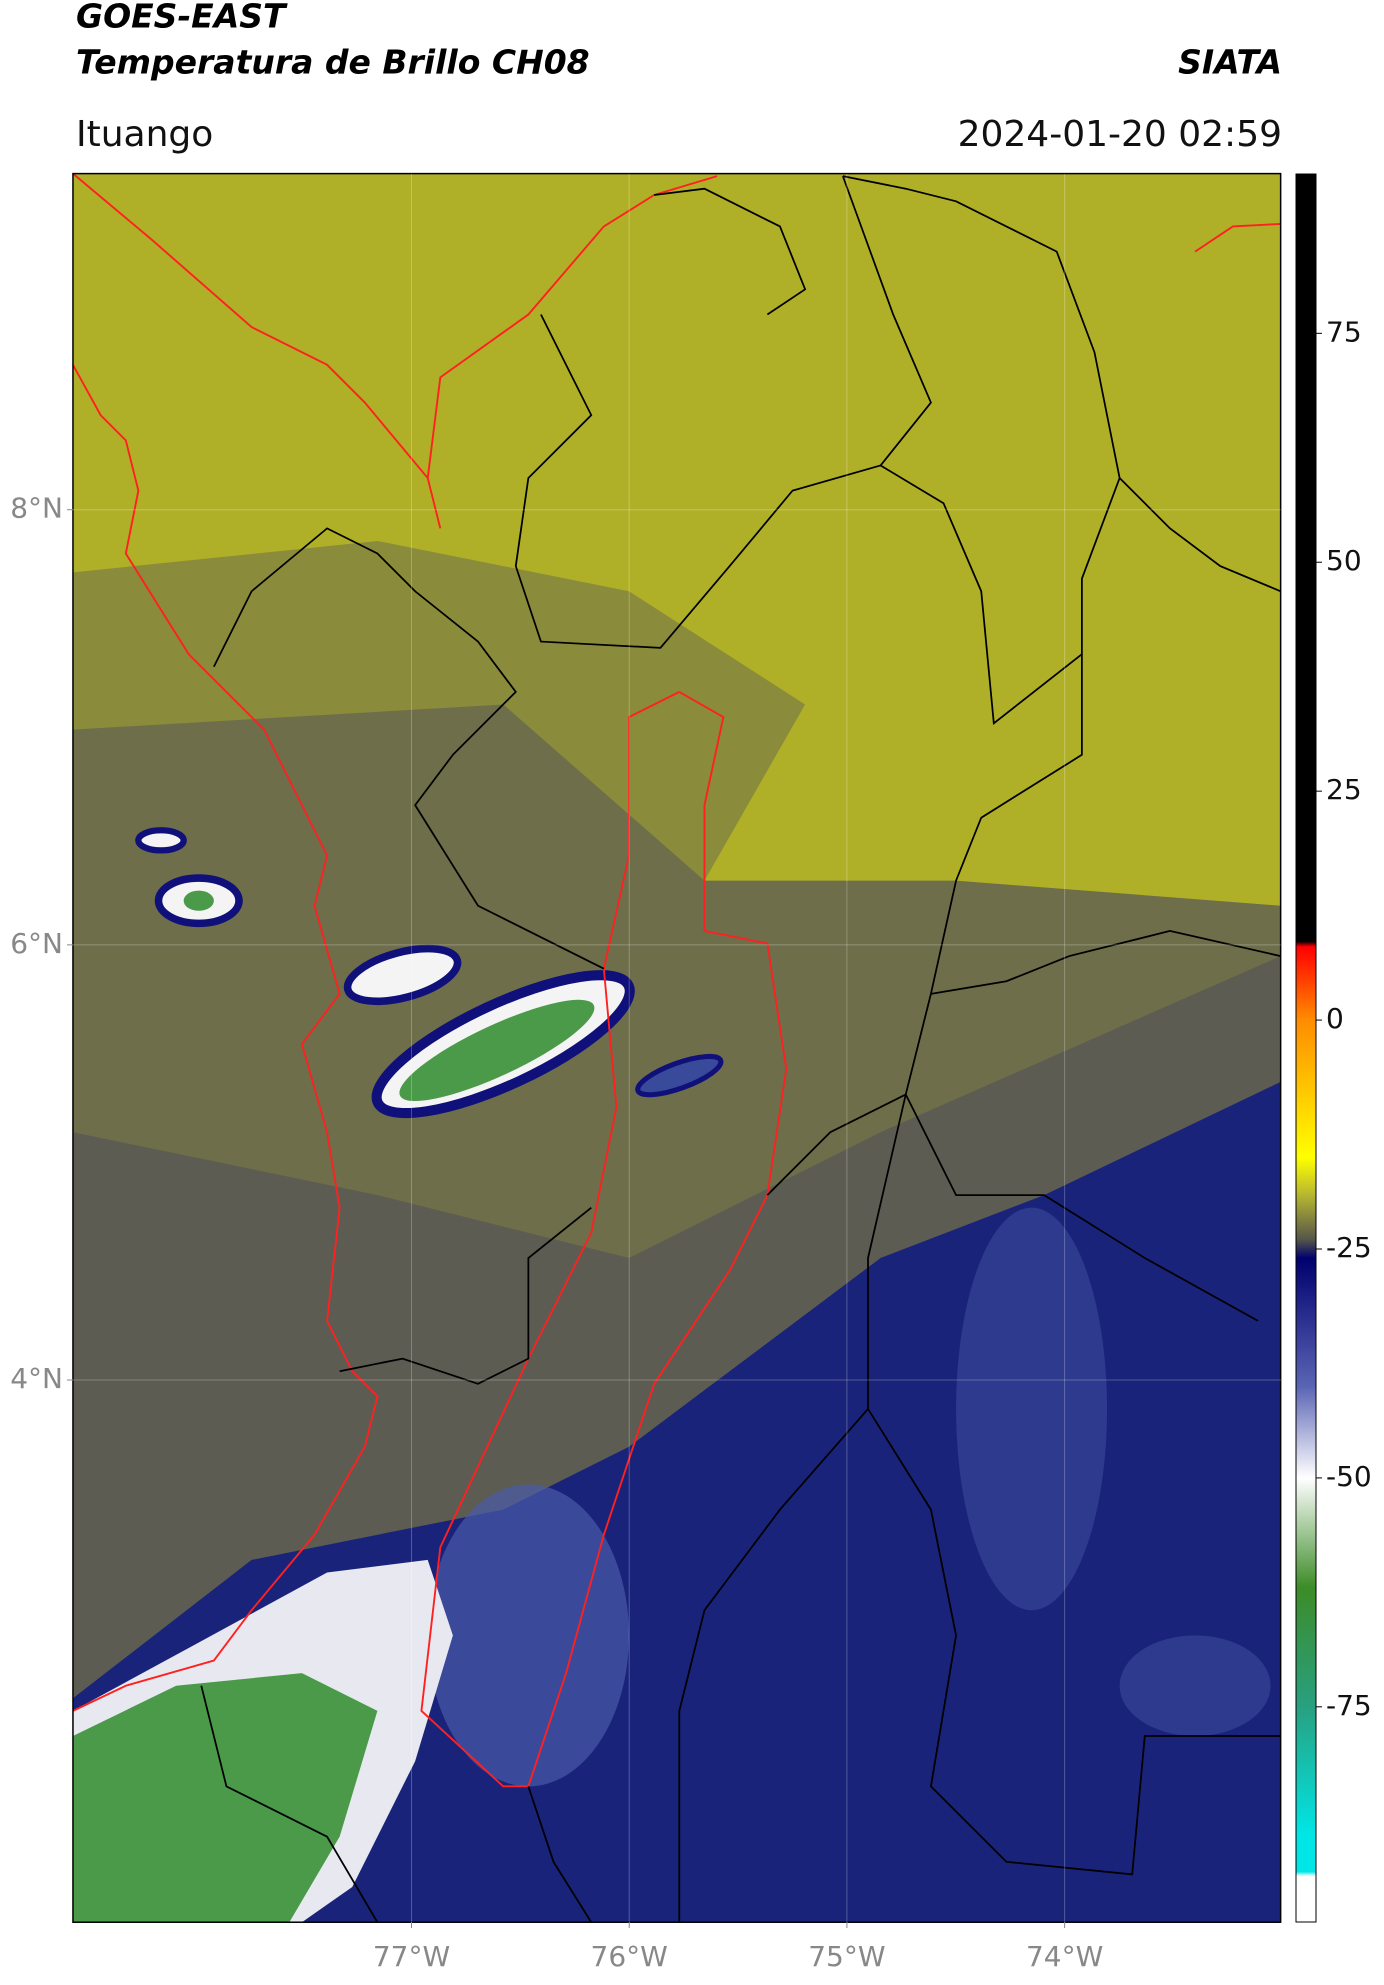  Describe the element at coordinates (36, 943) in the screenshot. I see `y-tick-label: 6°N` at that location.